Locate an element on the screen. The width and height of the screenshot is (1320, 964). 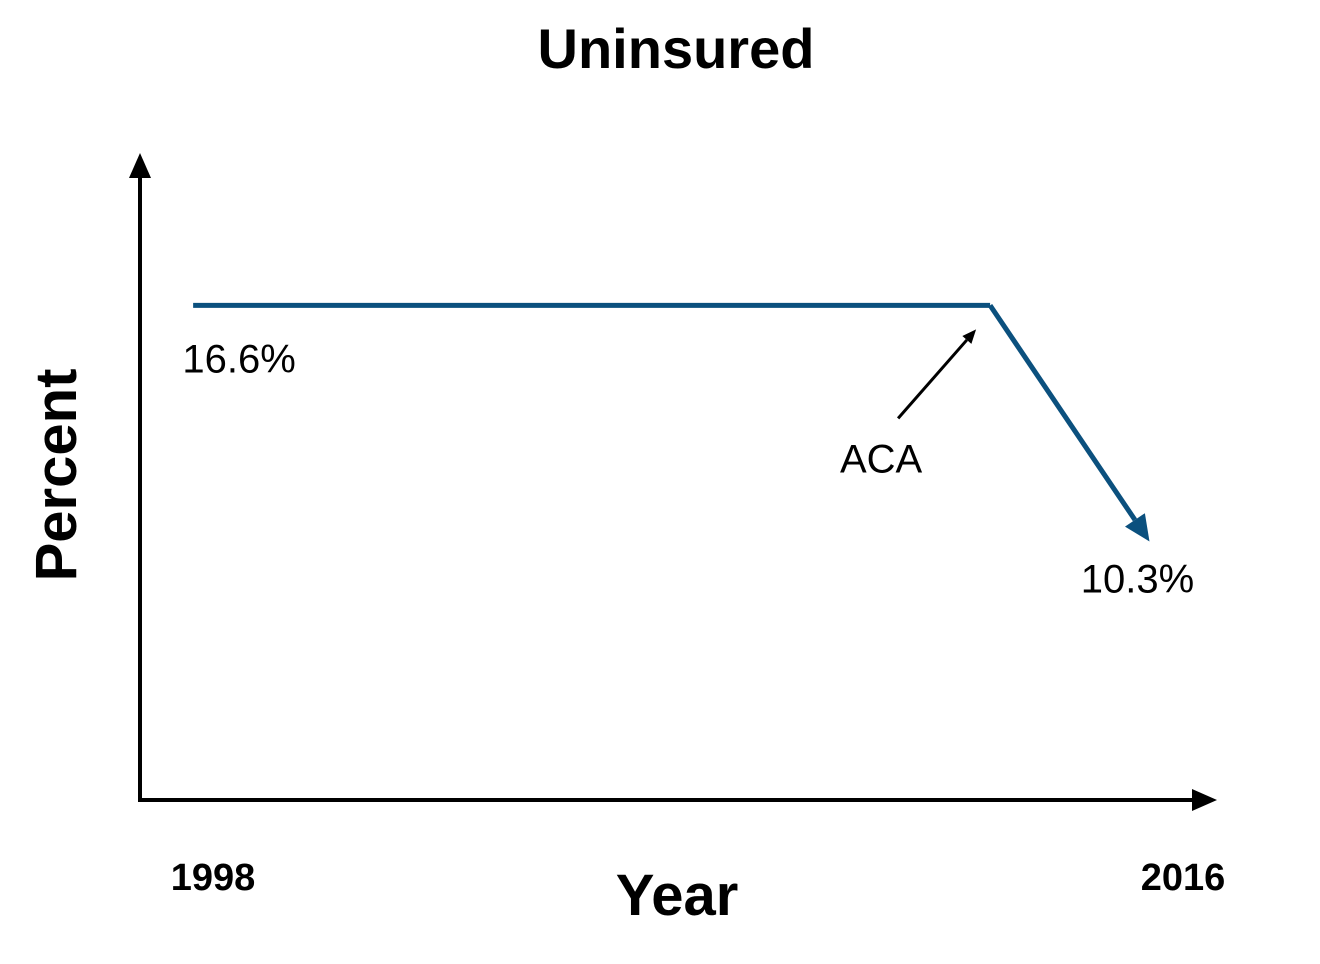
annotation-arrow-line is located at coordinates (932, 379).